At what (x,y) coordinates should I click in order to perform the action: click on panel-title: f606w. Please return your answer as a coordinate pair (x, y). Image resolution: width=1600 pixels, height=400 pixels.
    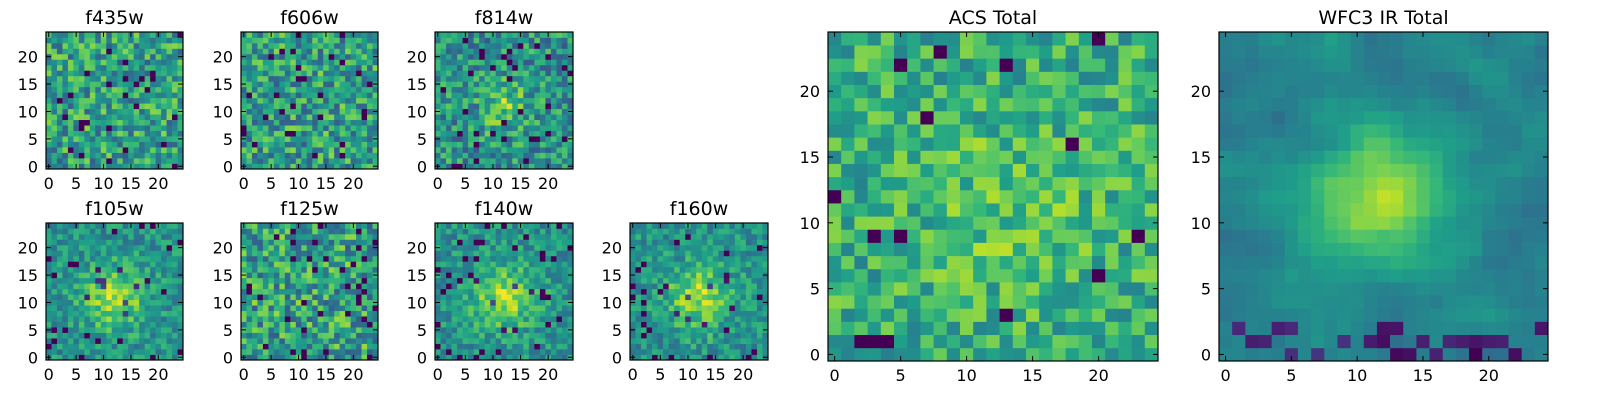
    Looking at the image, I should click on (309, 18).